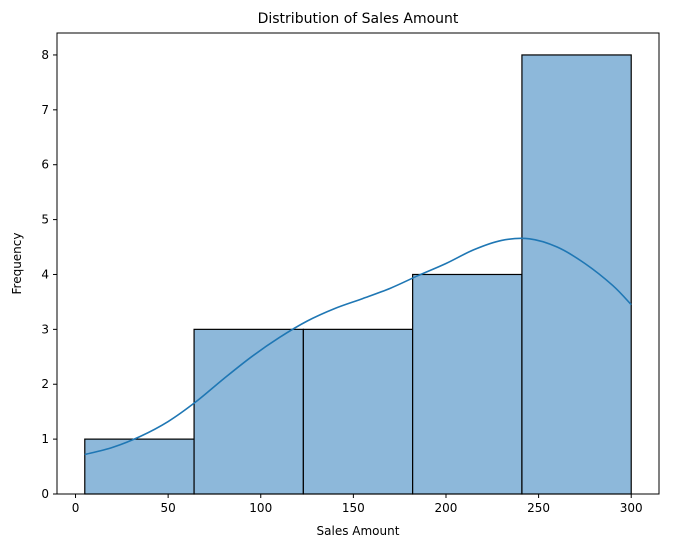 This screenshot has height=547, width=678. I want to click on y-tick-label: 6, so click(45, 165).